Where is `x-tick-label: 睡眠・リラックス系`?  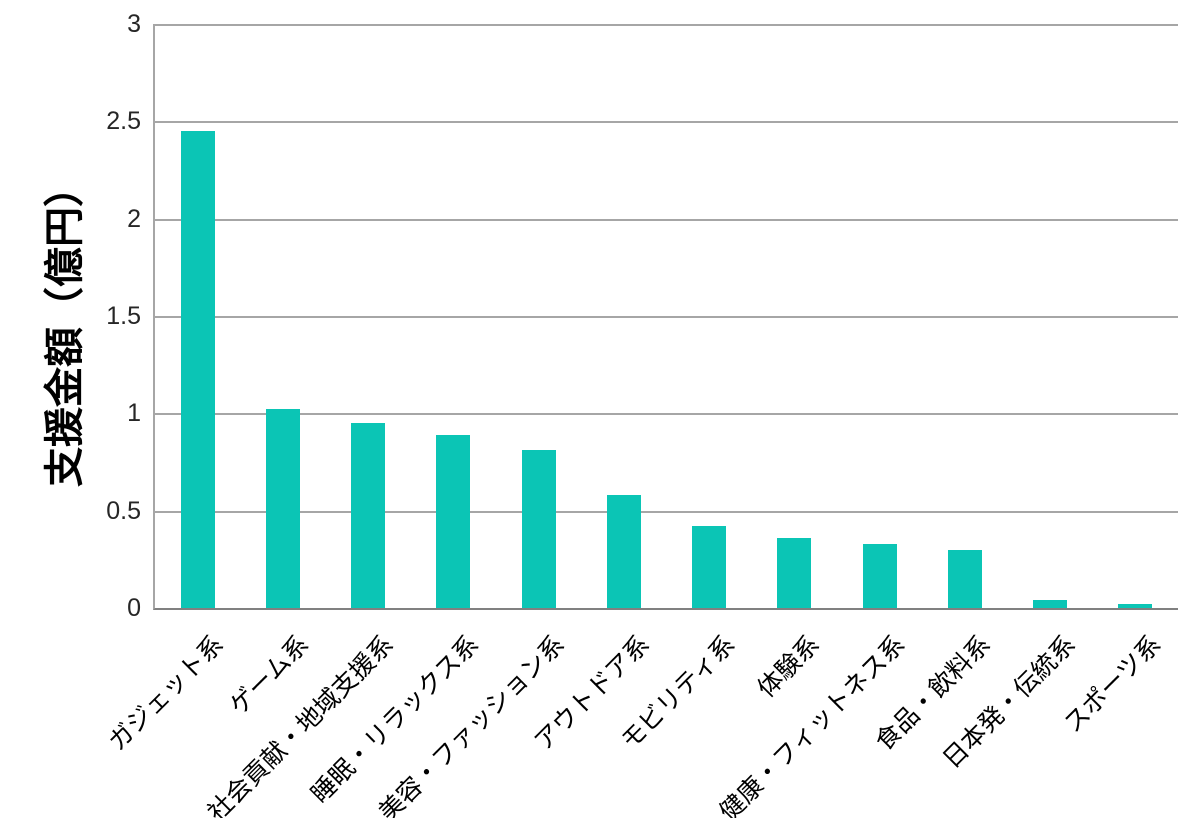
x-tick-label: 睡眠・リラックス系 is located at coordinates (395, 719).